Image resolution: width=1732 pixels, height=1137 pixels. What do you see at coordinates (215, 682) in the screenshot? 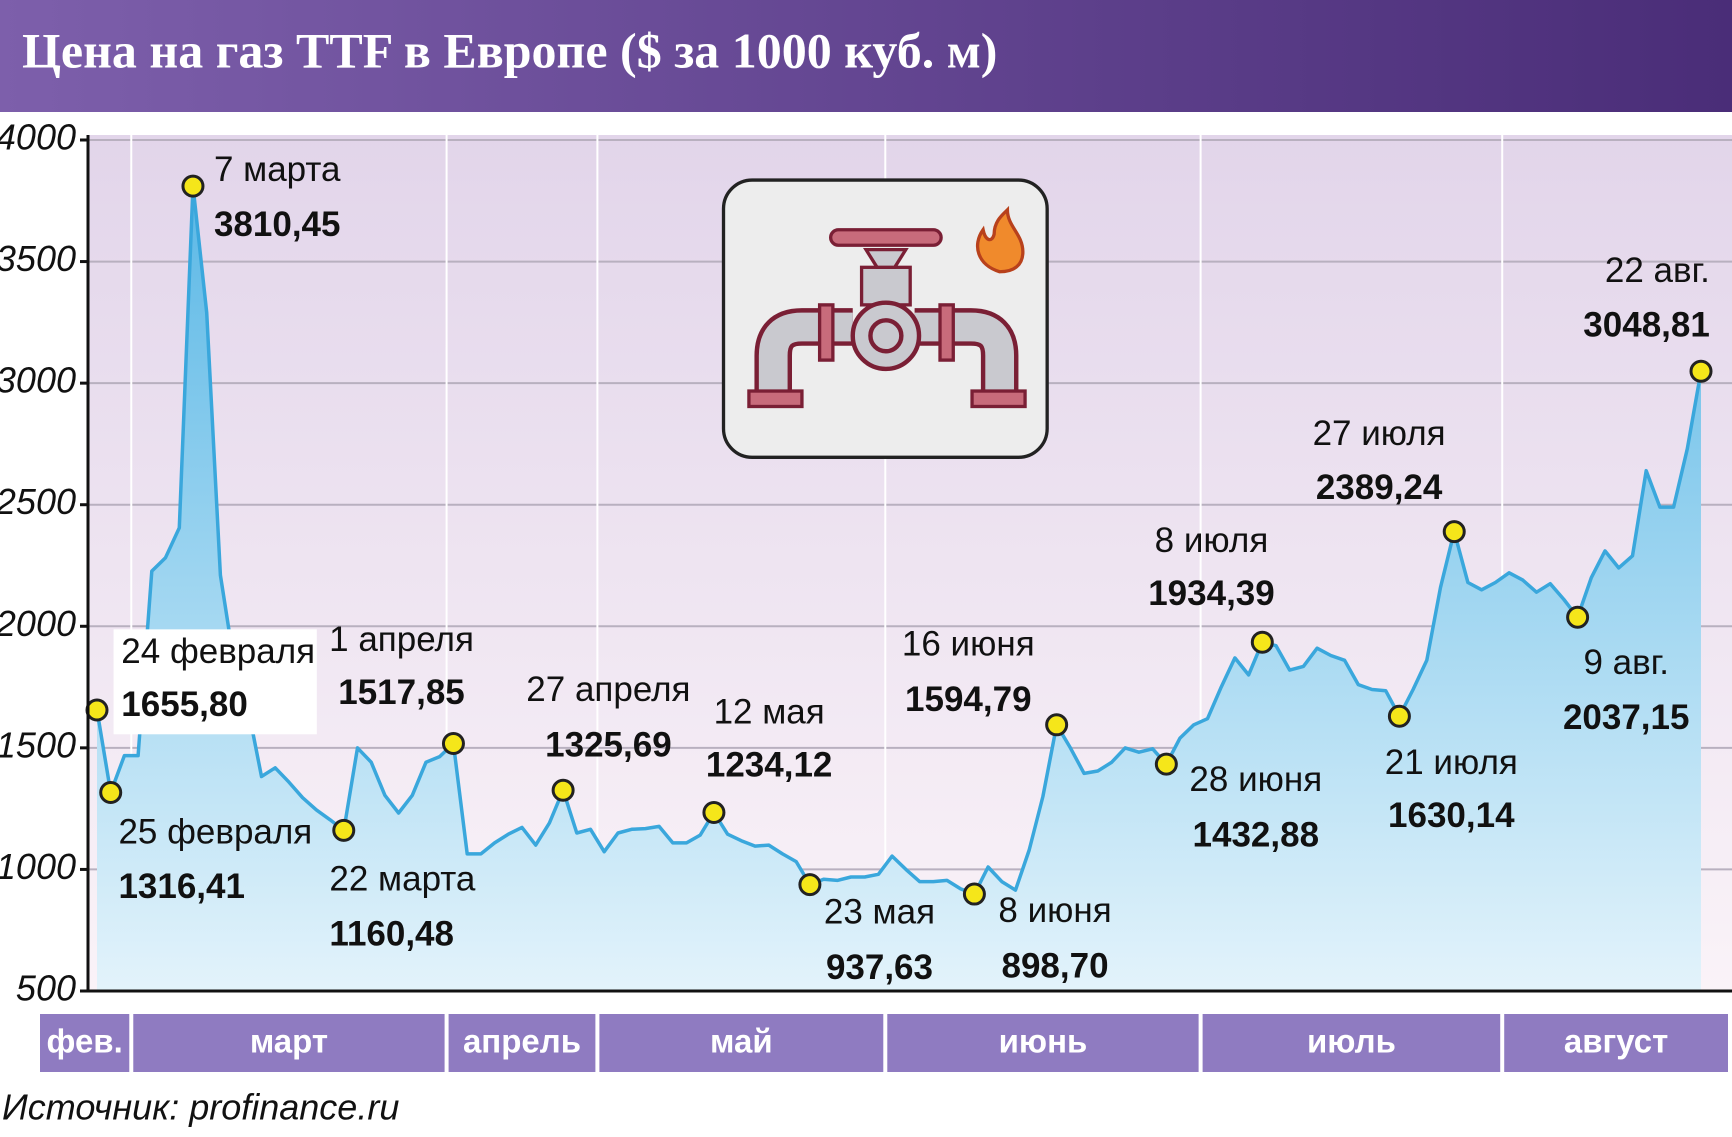
I see `label-box` at bounding box center [215, 682].